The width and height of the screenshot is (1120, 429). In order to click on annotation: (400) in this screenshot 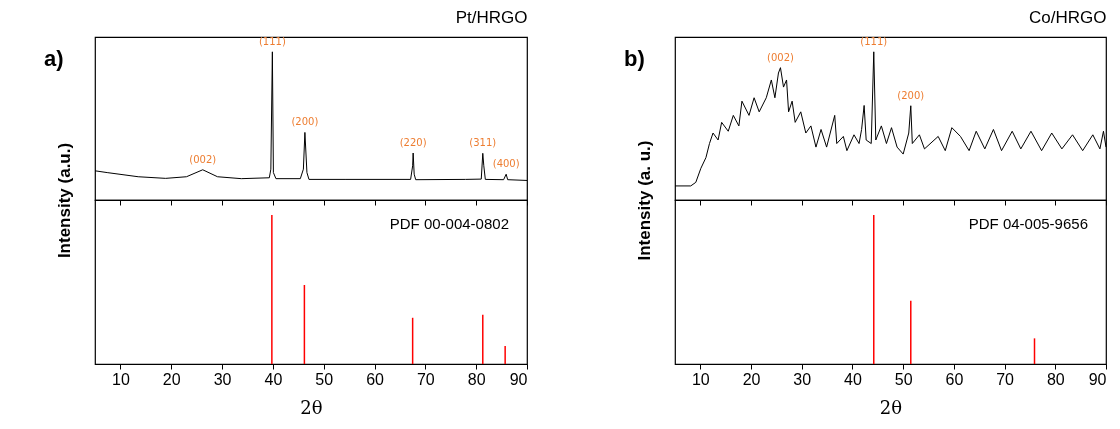, I will do `click(506, 164)`.